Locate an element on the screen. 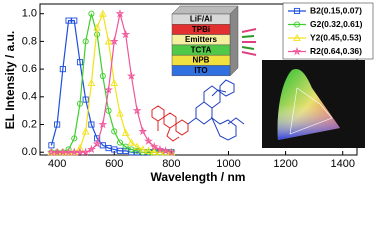 This screenshot has width=378, height=240. device-layer-label: LiF/Al is located at coordinates (201, 19).